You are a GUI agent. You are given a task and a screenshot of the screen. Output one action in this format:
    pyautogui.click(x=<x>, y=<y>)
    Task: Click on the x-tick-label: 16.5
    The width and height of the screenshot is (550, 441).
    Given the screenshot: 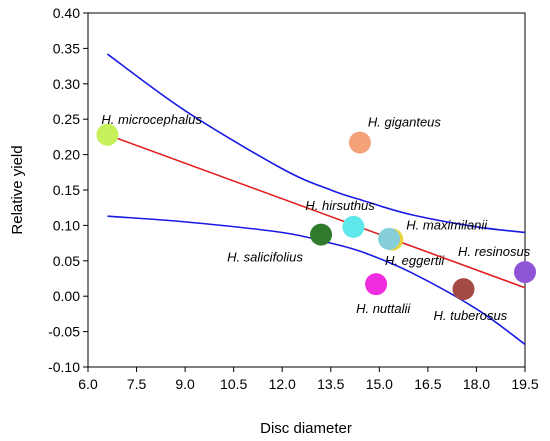 What is the action you would take?
    pyautogui.click(x=427, y=384)
    